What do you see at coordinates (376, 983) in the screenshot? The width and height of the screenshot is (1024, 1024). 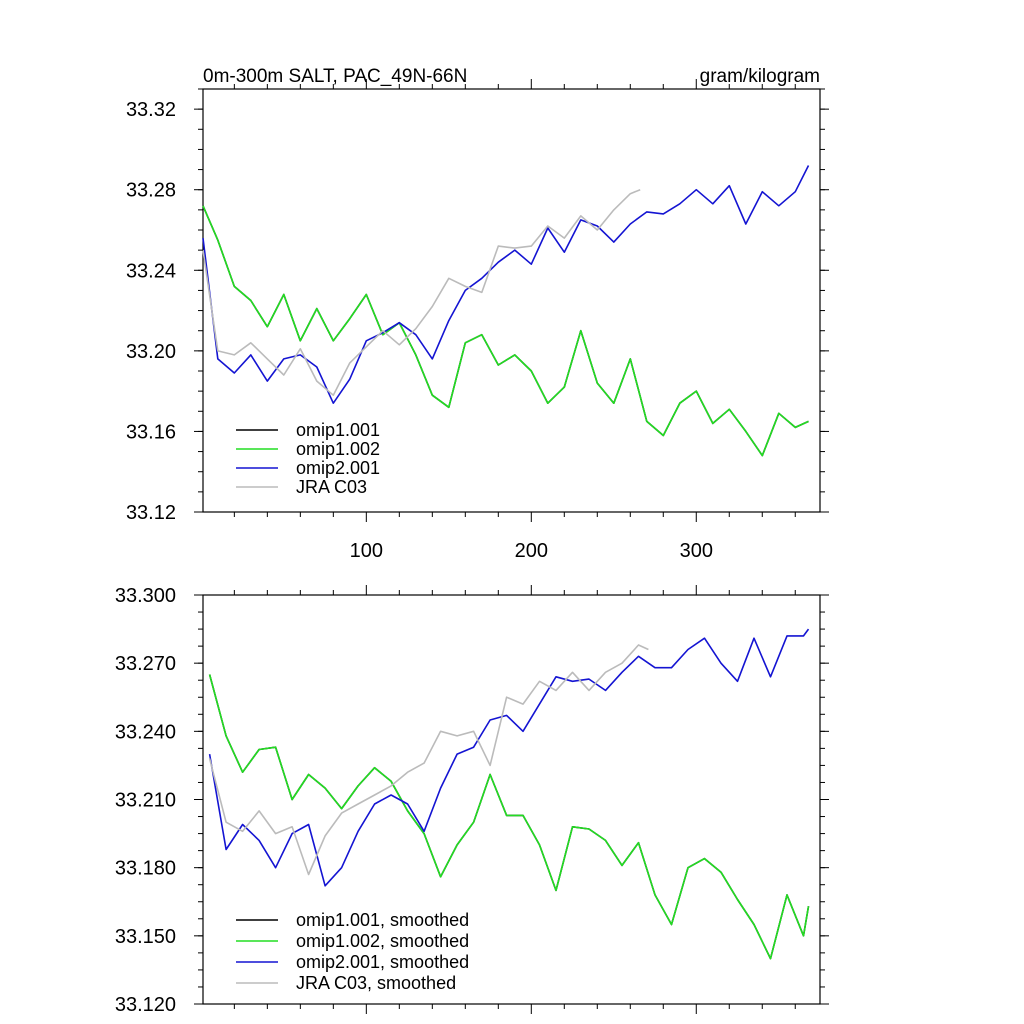 I see `legend-label: JRA C03, smoothed` at bounding box center [376, 983].